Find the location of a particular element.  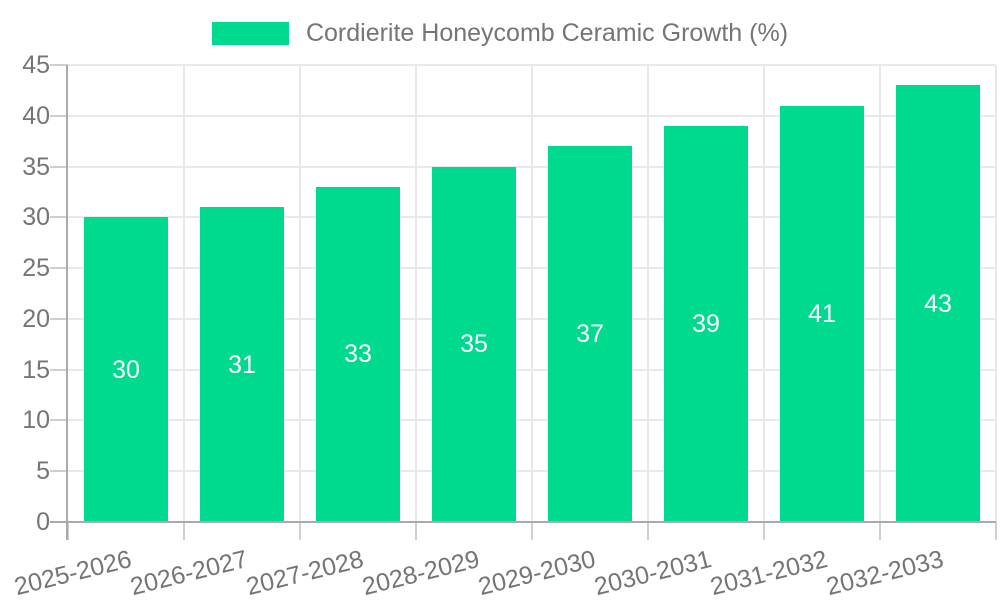

x-axis-tick-label: 2032-2033 is located at coordinates (885, 572).